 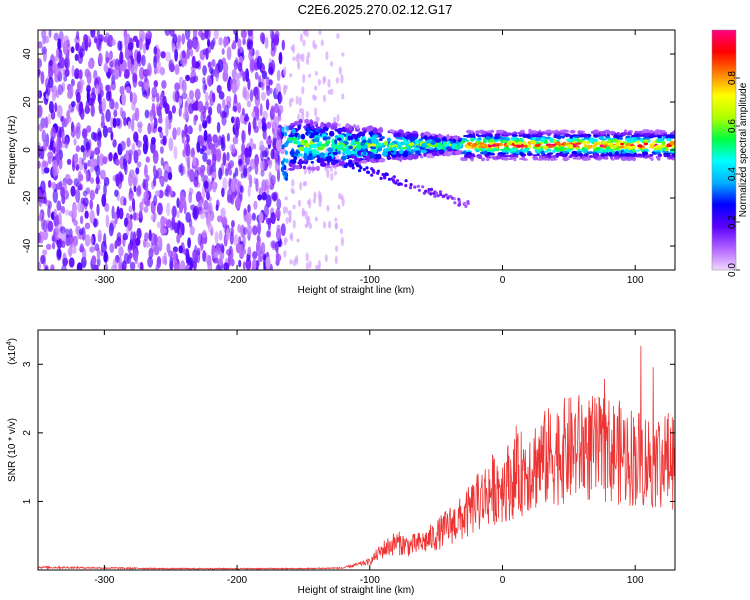 What do you see at coordinates (237, 580) in the screenshot?
I see `bottom-xtick-label: -200` at bounding box center [237, 580].